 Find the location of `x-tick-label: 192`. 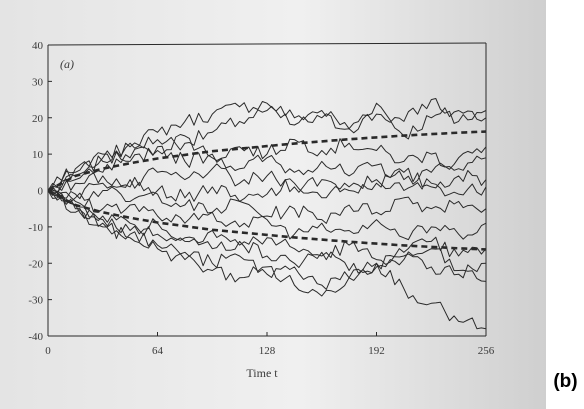

x-tick-label: 192 is located at coordinates (376, 351).